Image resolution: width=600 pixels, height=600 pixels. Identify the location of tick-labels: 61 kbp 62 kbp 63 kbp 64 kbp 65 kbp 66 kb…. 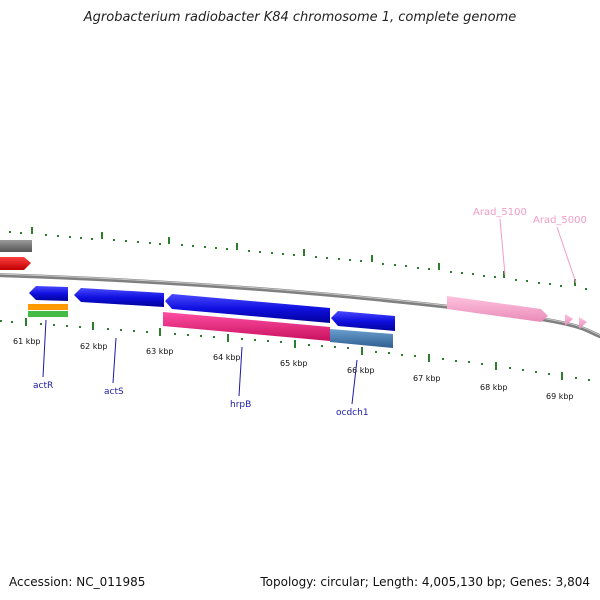
(293, 369).